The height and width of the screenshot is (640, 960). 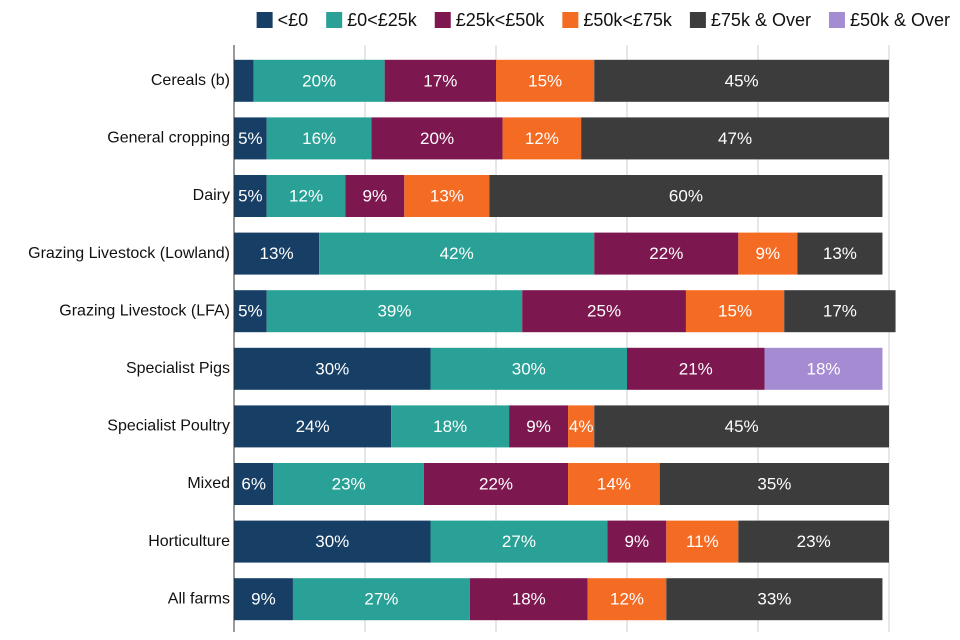 I want to click on legend-label: £75k & Over, so click(x=761, y=20).